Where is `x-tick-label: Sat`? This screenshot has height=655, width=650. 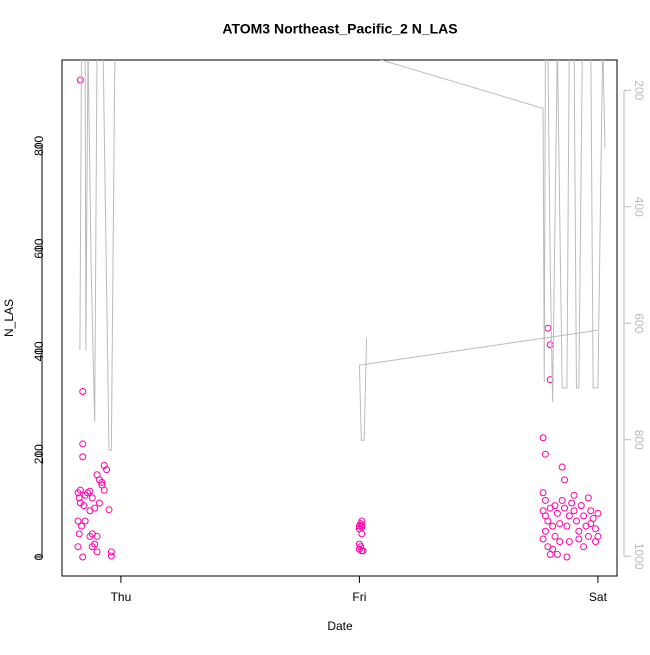
x-tick-label: Sat is located at coordinates (598, 597).